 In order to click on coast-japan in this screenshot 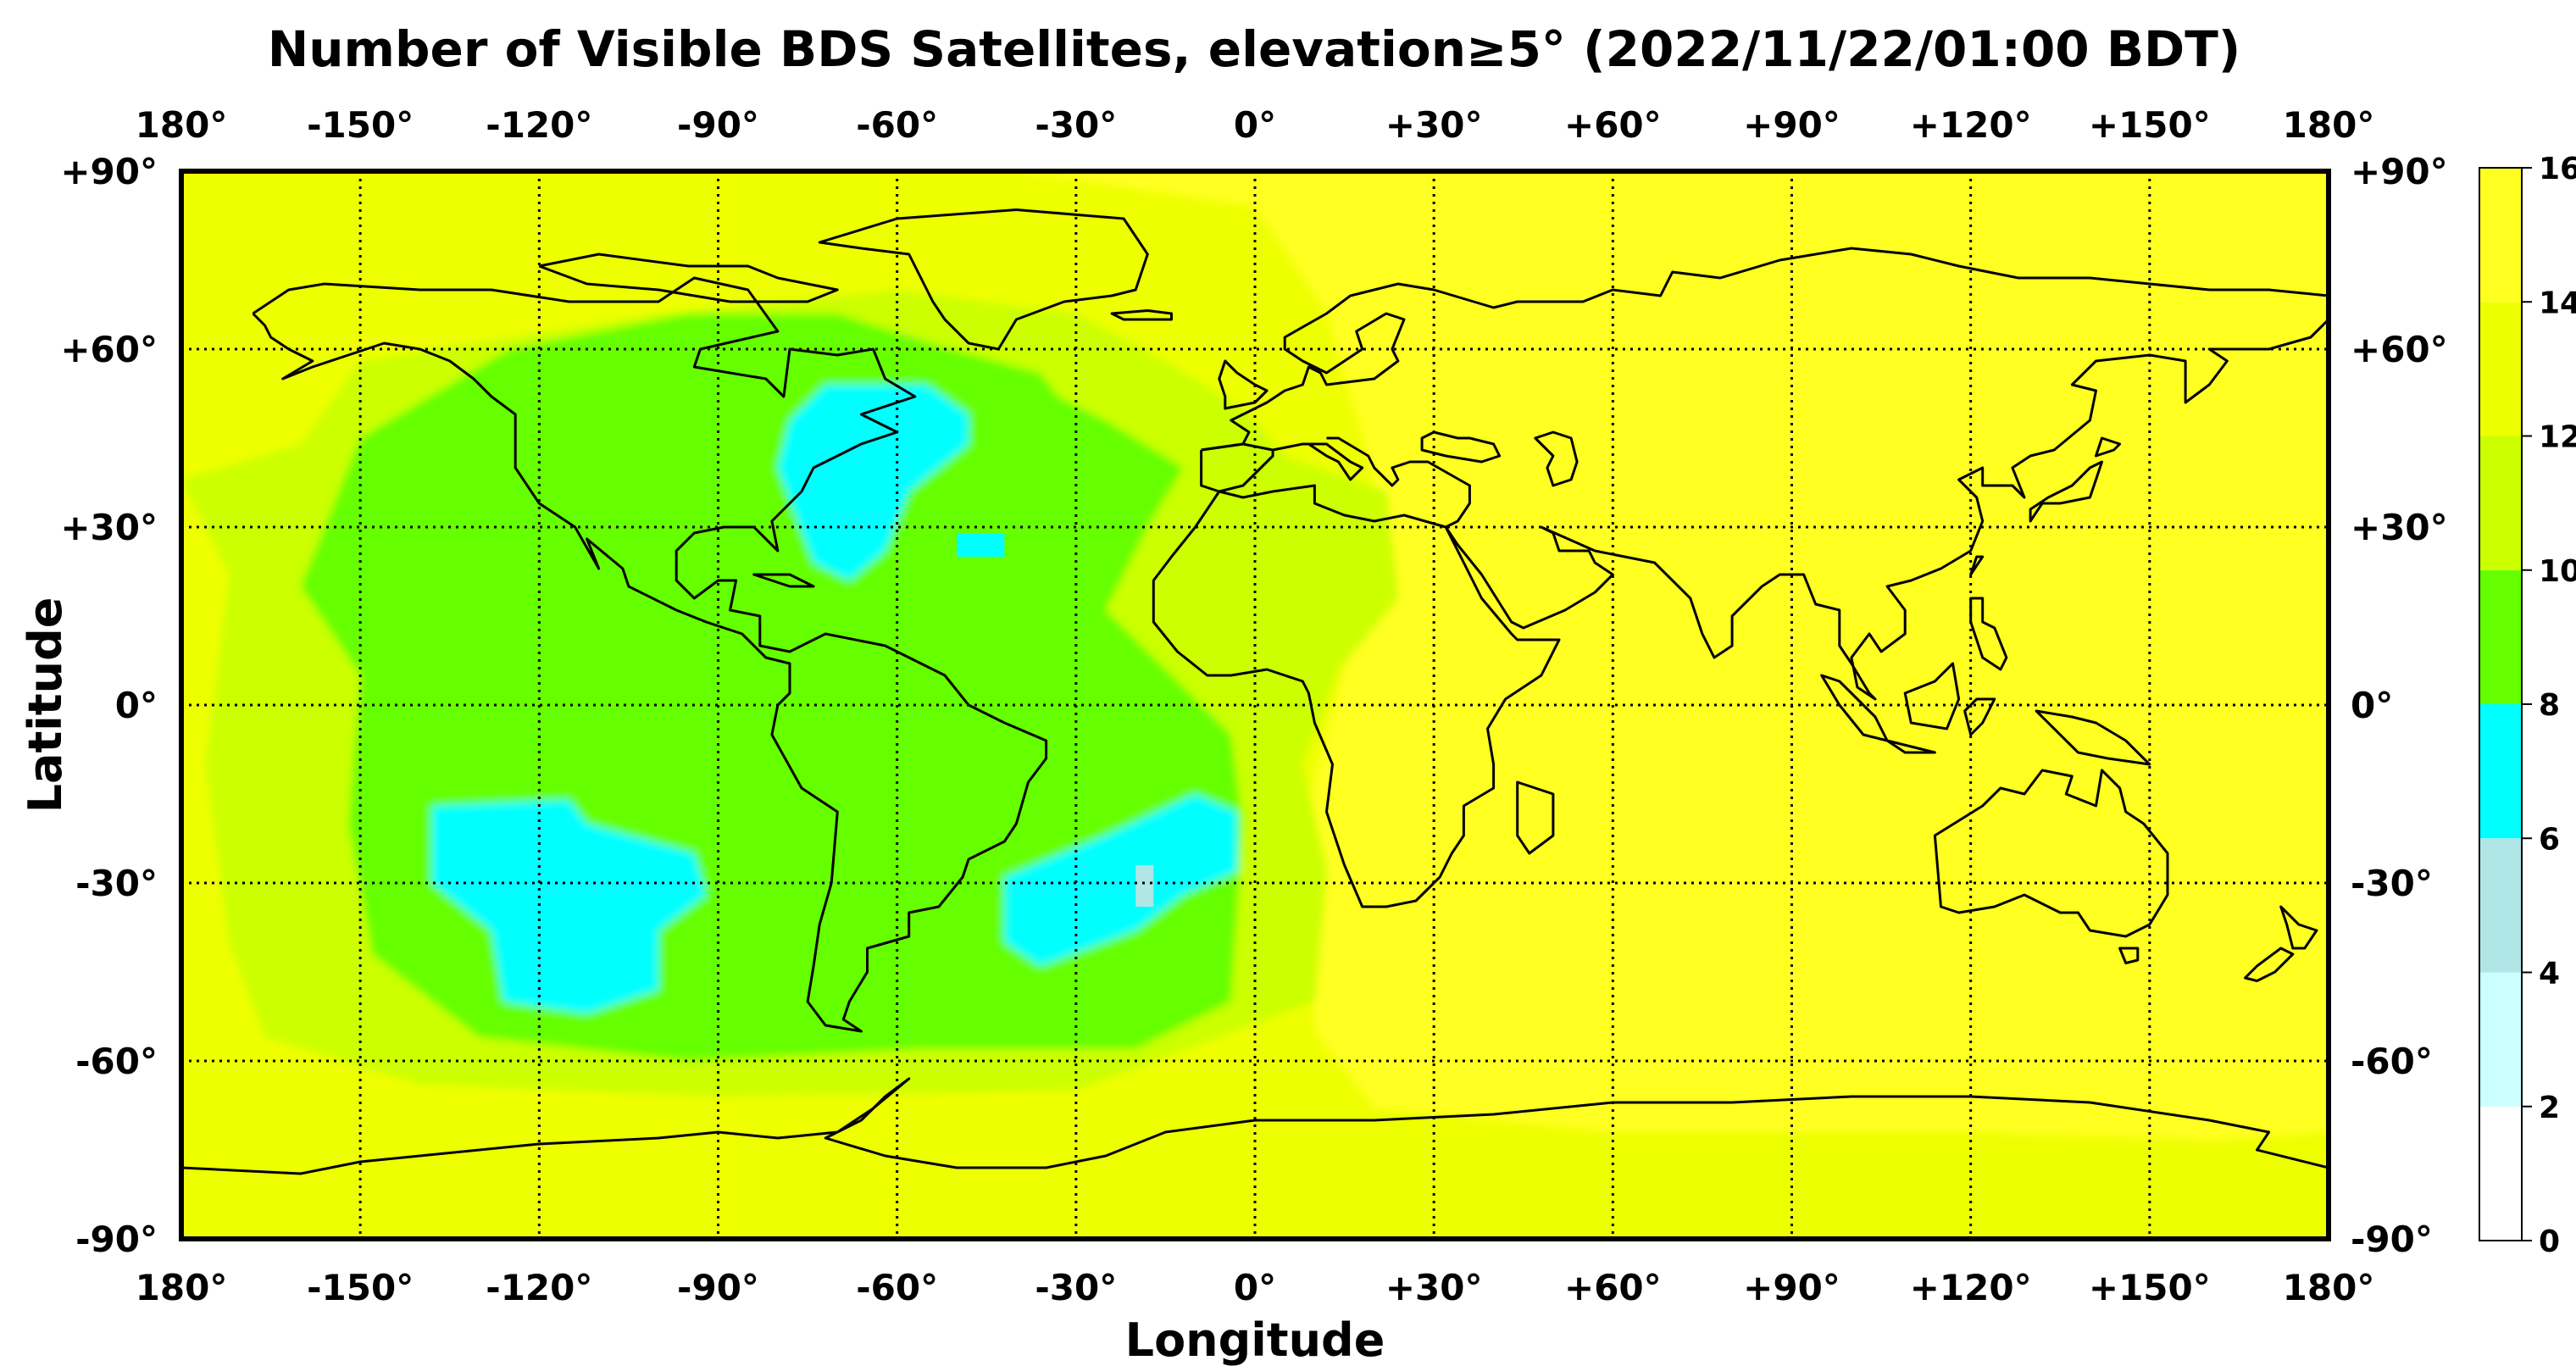, I will do `click(2066, 491)`.